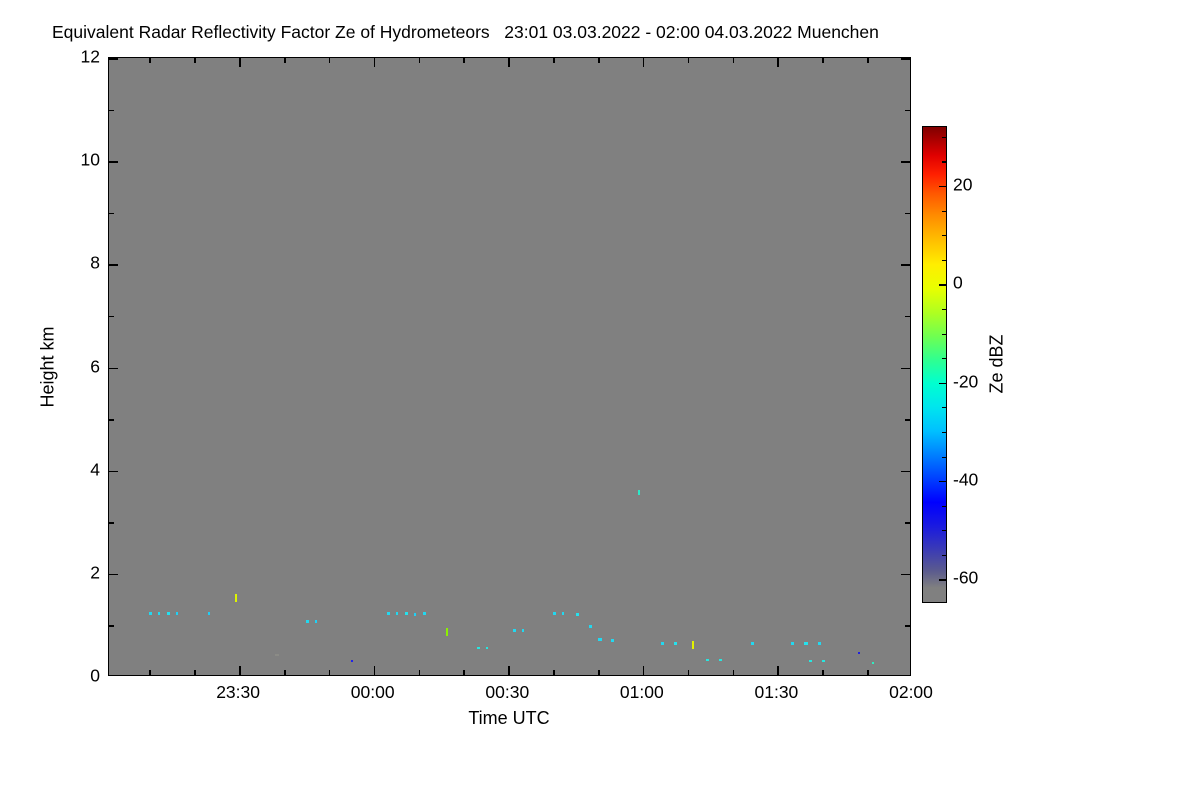 Image resolution: width=1200 pixels, height=800 pixels. Describe the element at coordinates (507, 692) in the screenshot. I see `x-tick-label: 00:30` at that location.